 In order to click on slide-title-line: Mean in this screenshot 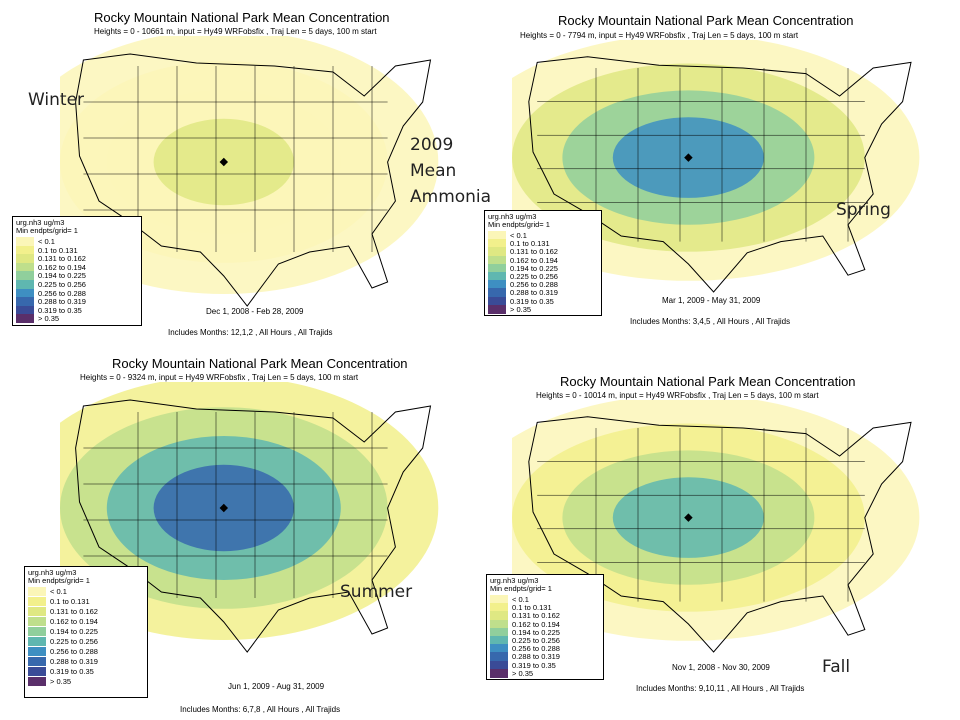, I will do `click(433, 171)`.